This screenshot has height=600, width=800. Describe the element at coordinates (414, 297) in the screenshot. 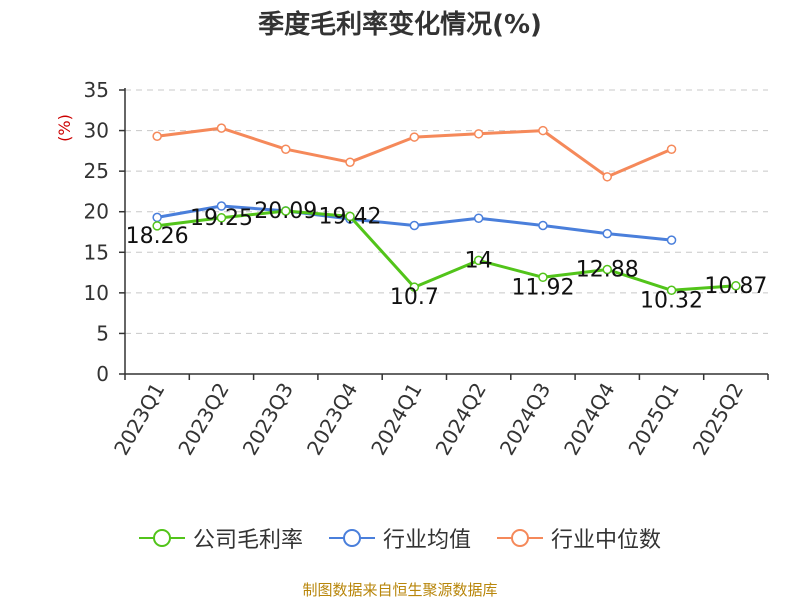

I see `data-label: 10.7` at that location.